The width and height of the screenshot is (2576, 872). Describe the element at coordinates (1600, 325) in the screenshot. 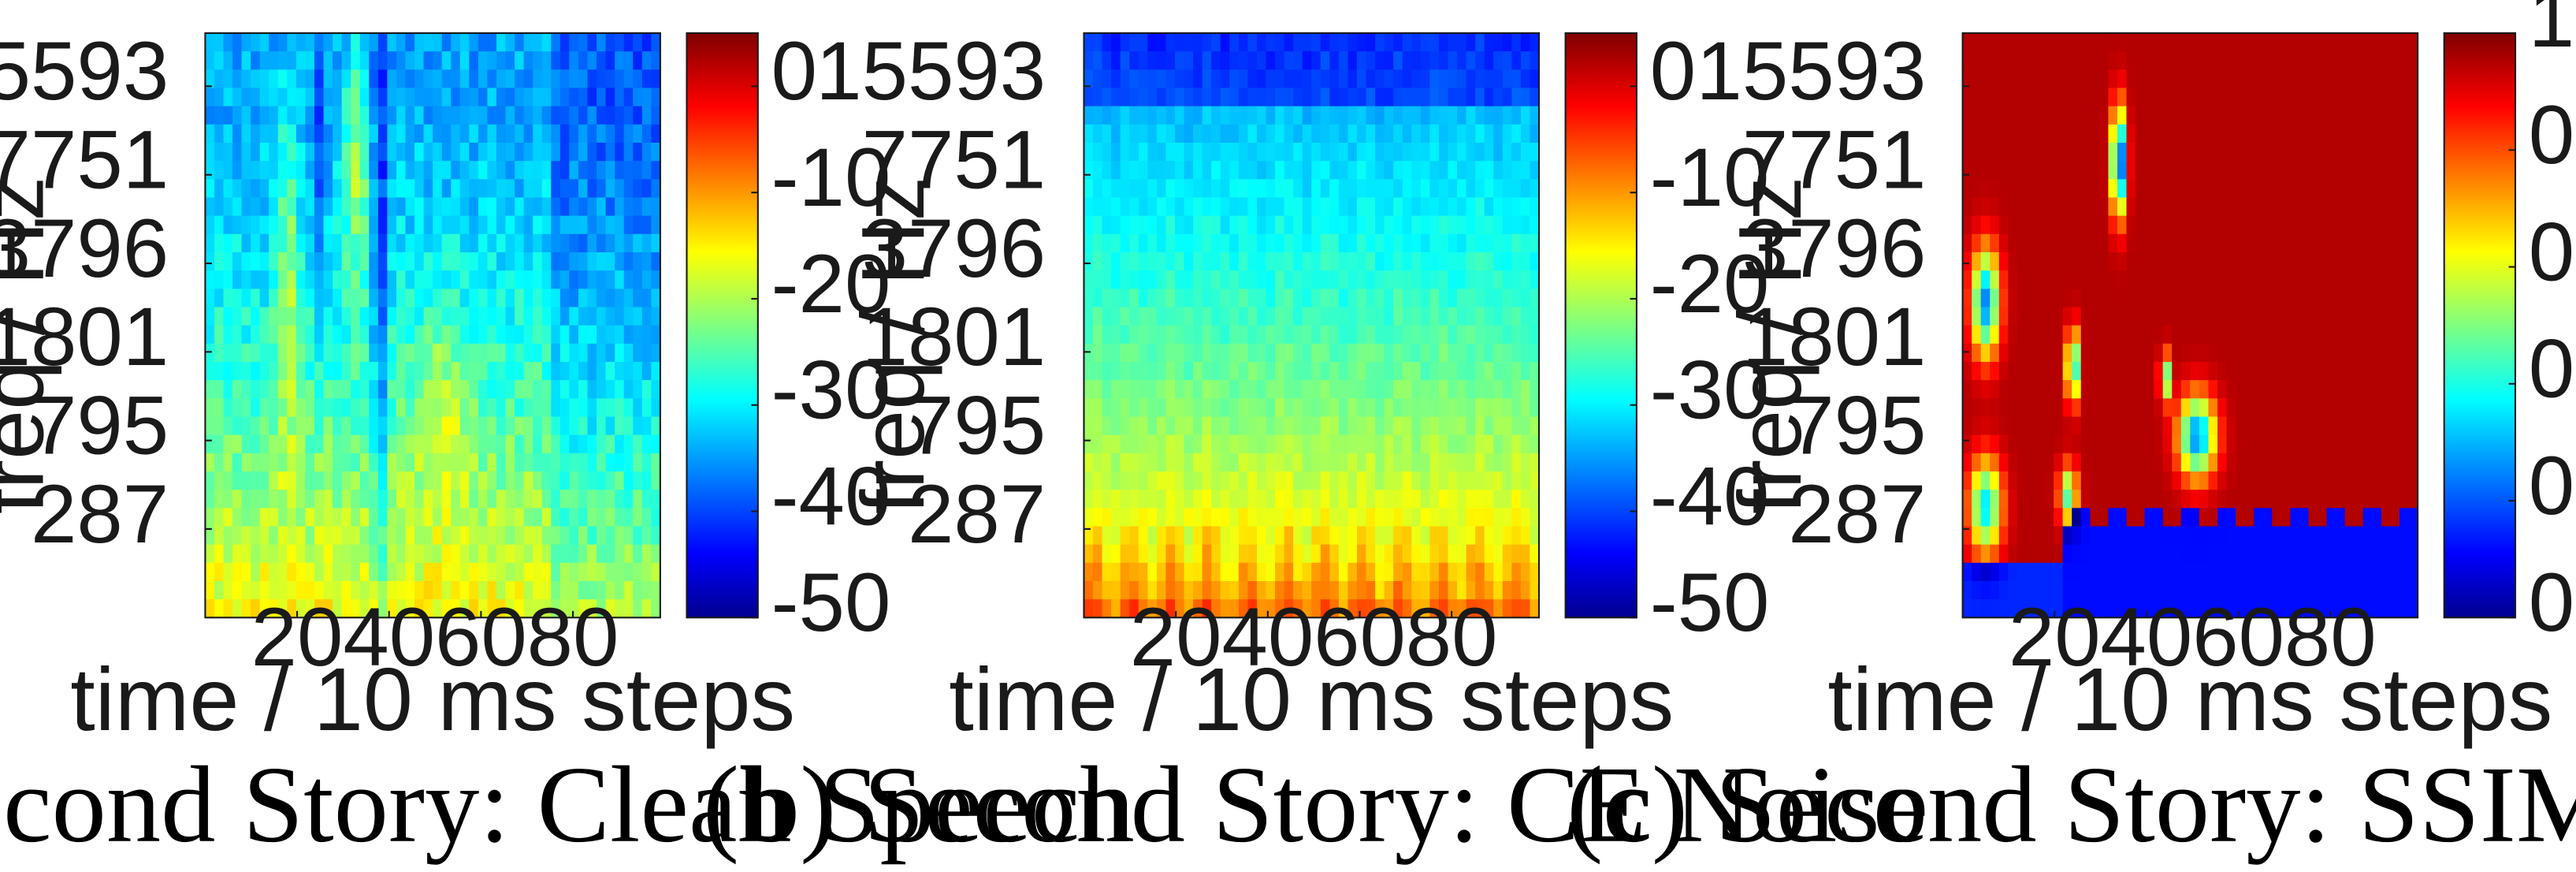

I see `colorbar` at that location.